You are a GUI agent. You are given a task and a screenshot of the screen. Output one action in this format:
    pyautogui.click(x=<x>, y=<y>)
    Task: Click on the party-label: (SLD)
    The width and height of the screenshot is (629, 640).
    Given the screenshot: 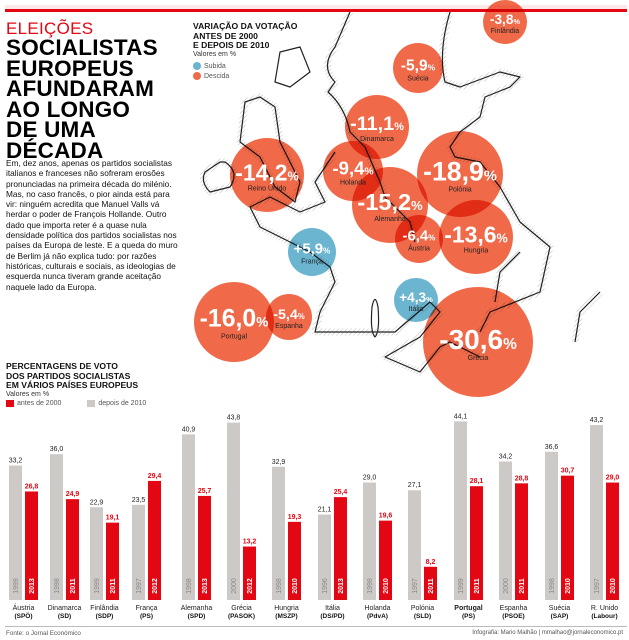 What is the action you would take?
    pyautogui.click(x=422, y=616)
    